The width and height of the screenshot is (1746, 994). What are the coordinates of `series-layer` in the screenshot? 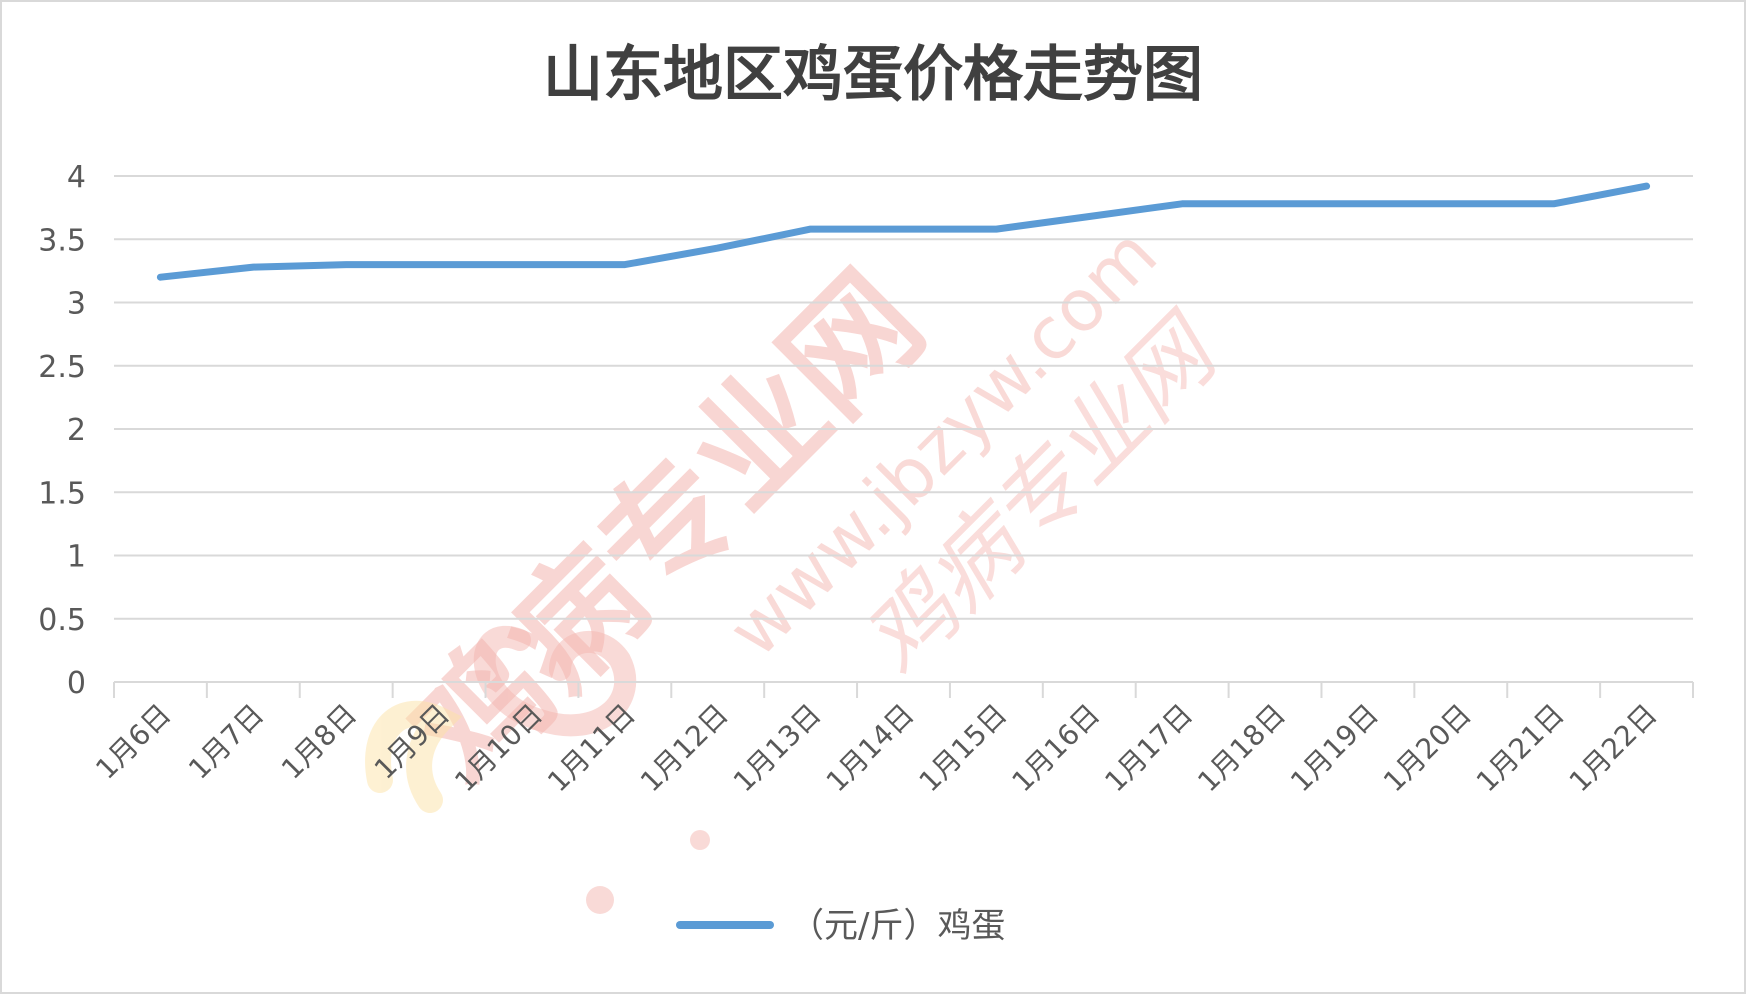 It's located at (903, 231).